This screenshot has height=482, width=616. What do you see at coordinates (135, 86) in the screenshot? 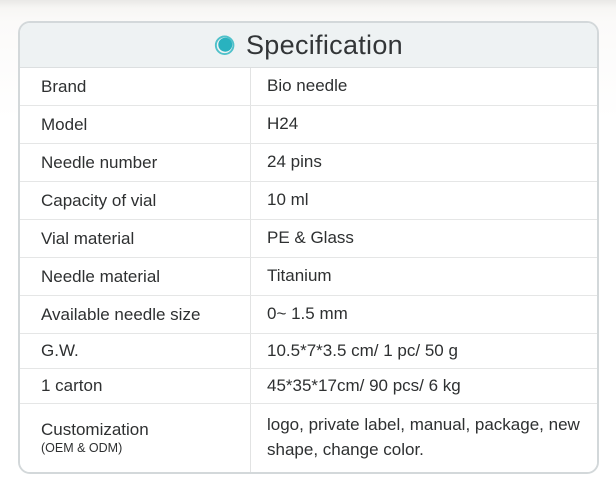
I see `row-label-cell: Brand` at bounding box center [135, 86].